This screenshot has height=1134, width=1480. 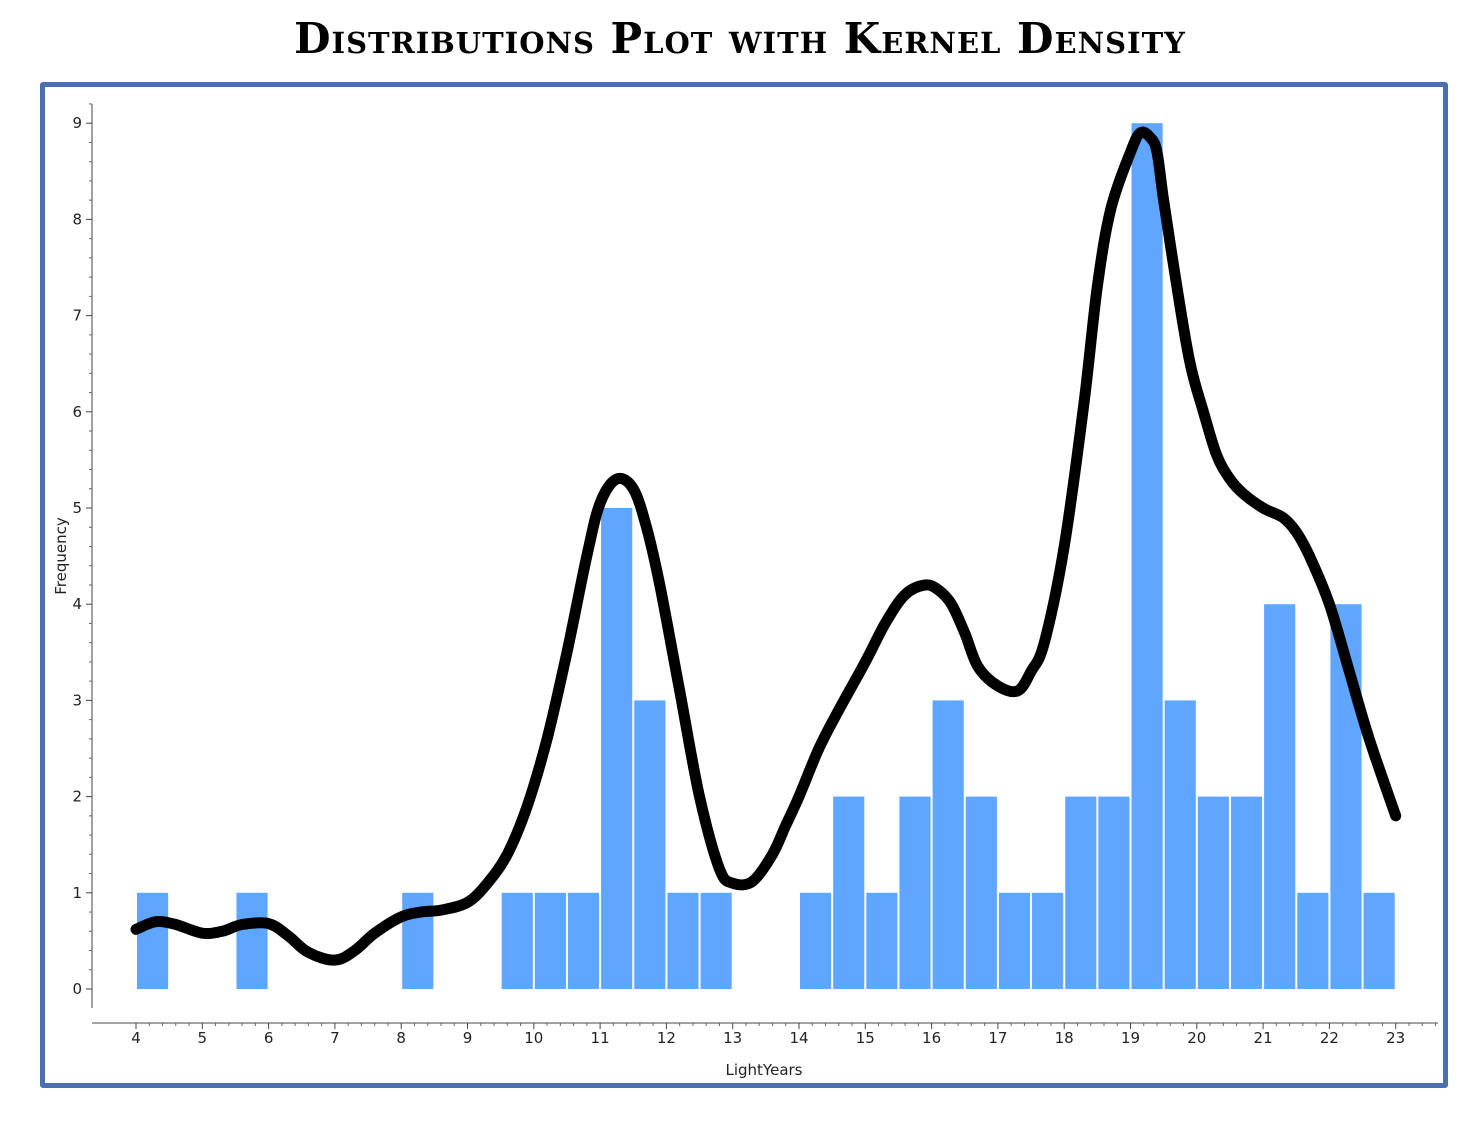 What do you see at coordinates (77, 700) in the screenshot?
I see `y-tick-label: 3` at bounding box center [77, 700].